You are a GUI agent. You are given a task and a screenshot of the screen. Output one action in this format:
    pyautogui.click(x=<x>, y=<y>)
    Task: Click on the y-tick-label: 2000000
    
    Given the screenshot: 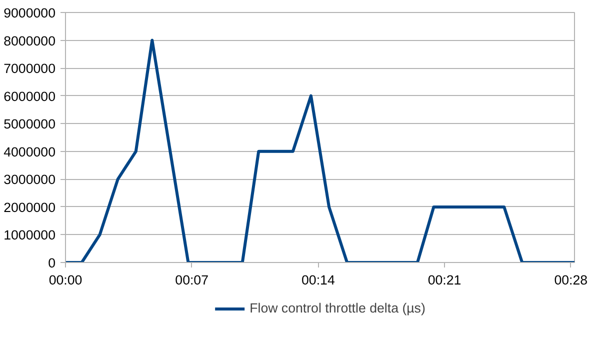 What is the action you would take?
    pyautogui.click(x=30, y=207)
    